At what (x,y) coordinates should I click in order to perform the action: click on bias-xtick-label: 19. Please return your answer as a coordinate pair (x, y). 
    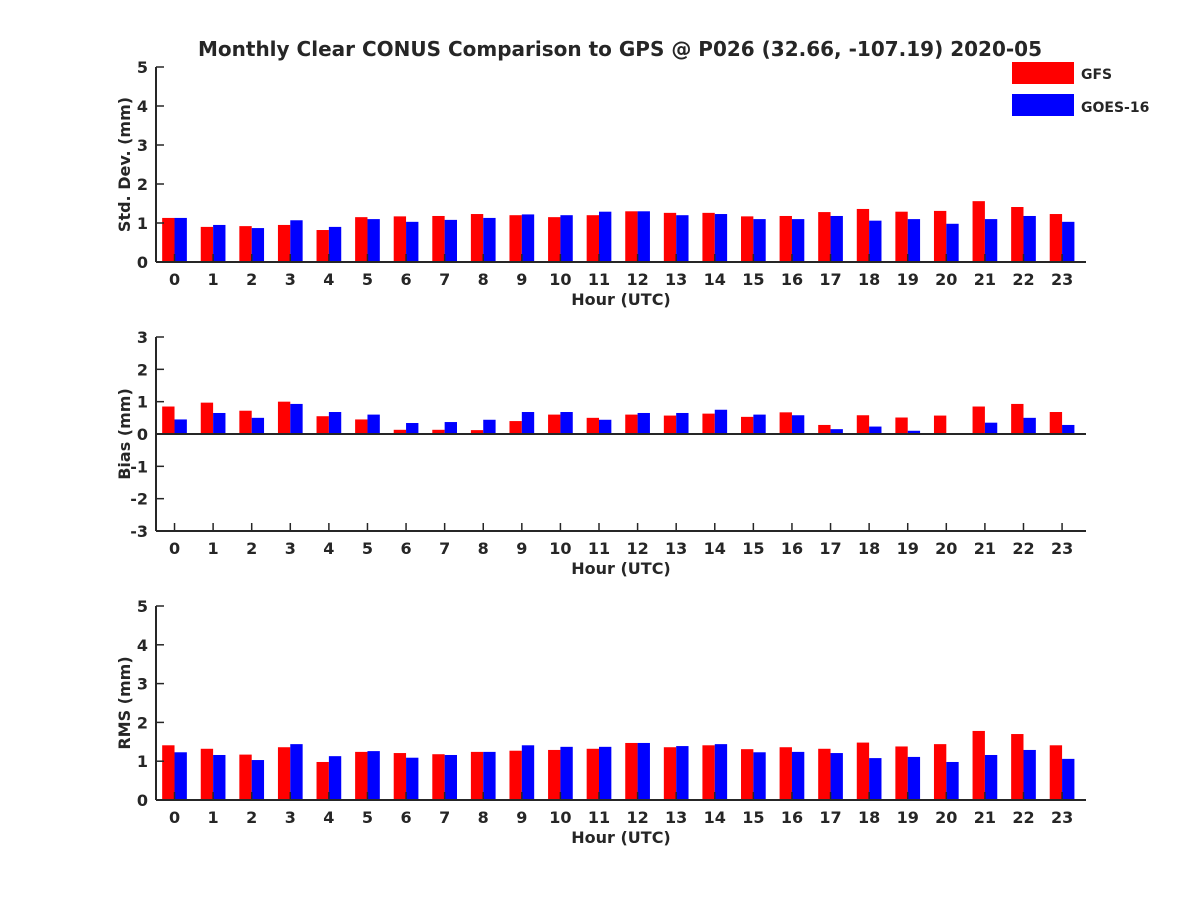
    Looking at the image, I should click on (908, 548).